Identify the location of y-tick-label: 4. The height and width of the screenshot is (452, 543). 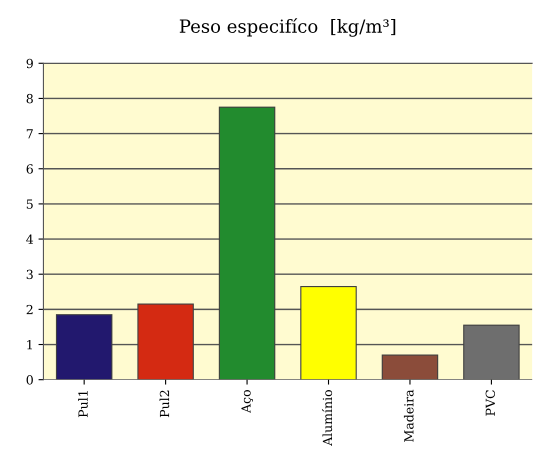
(30, 239).